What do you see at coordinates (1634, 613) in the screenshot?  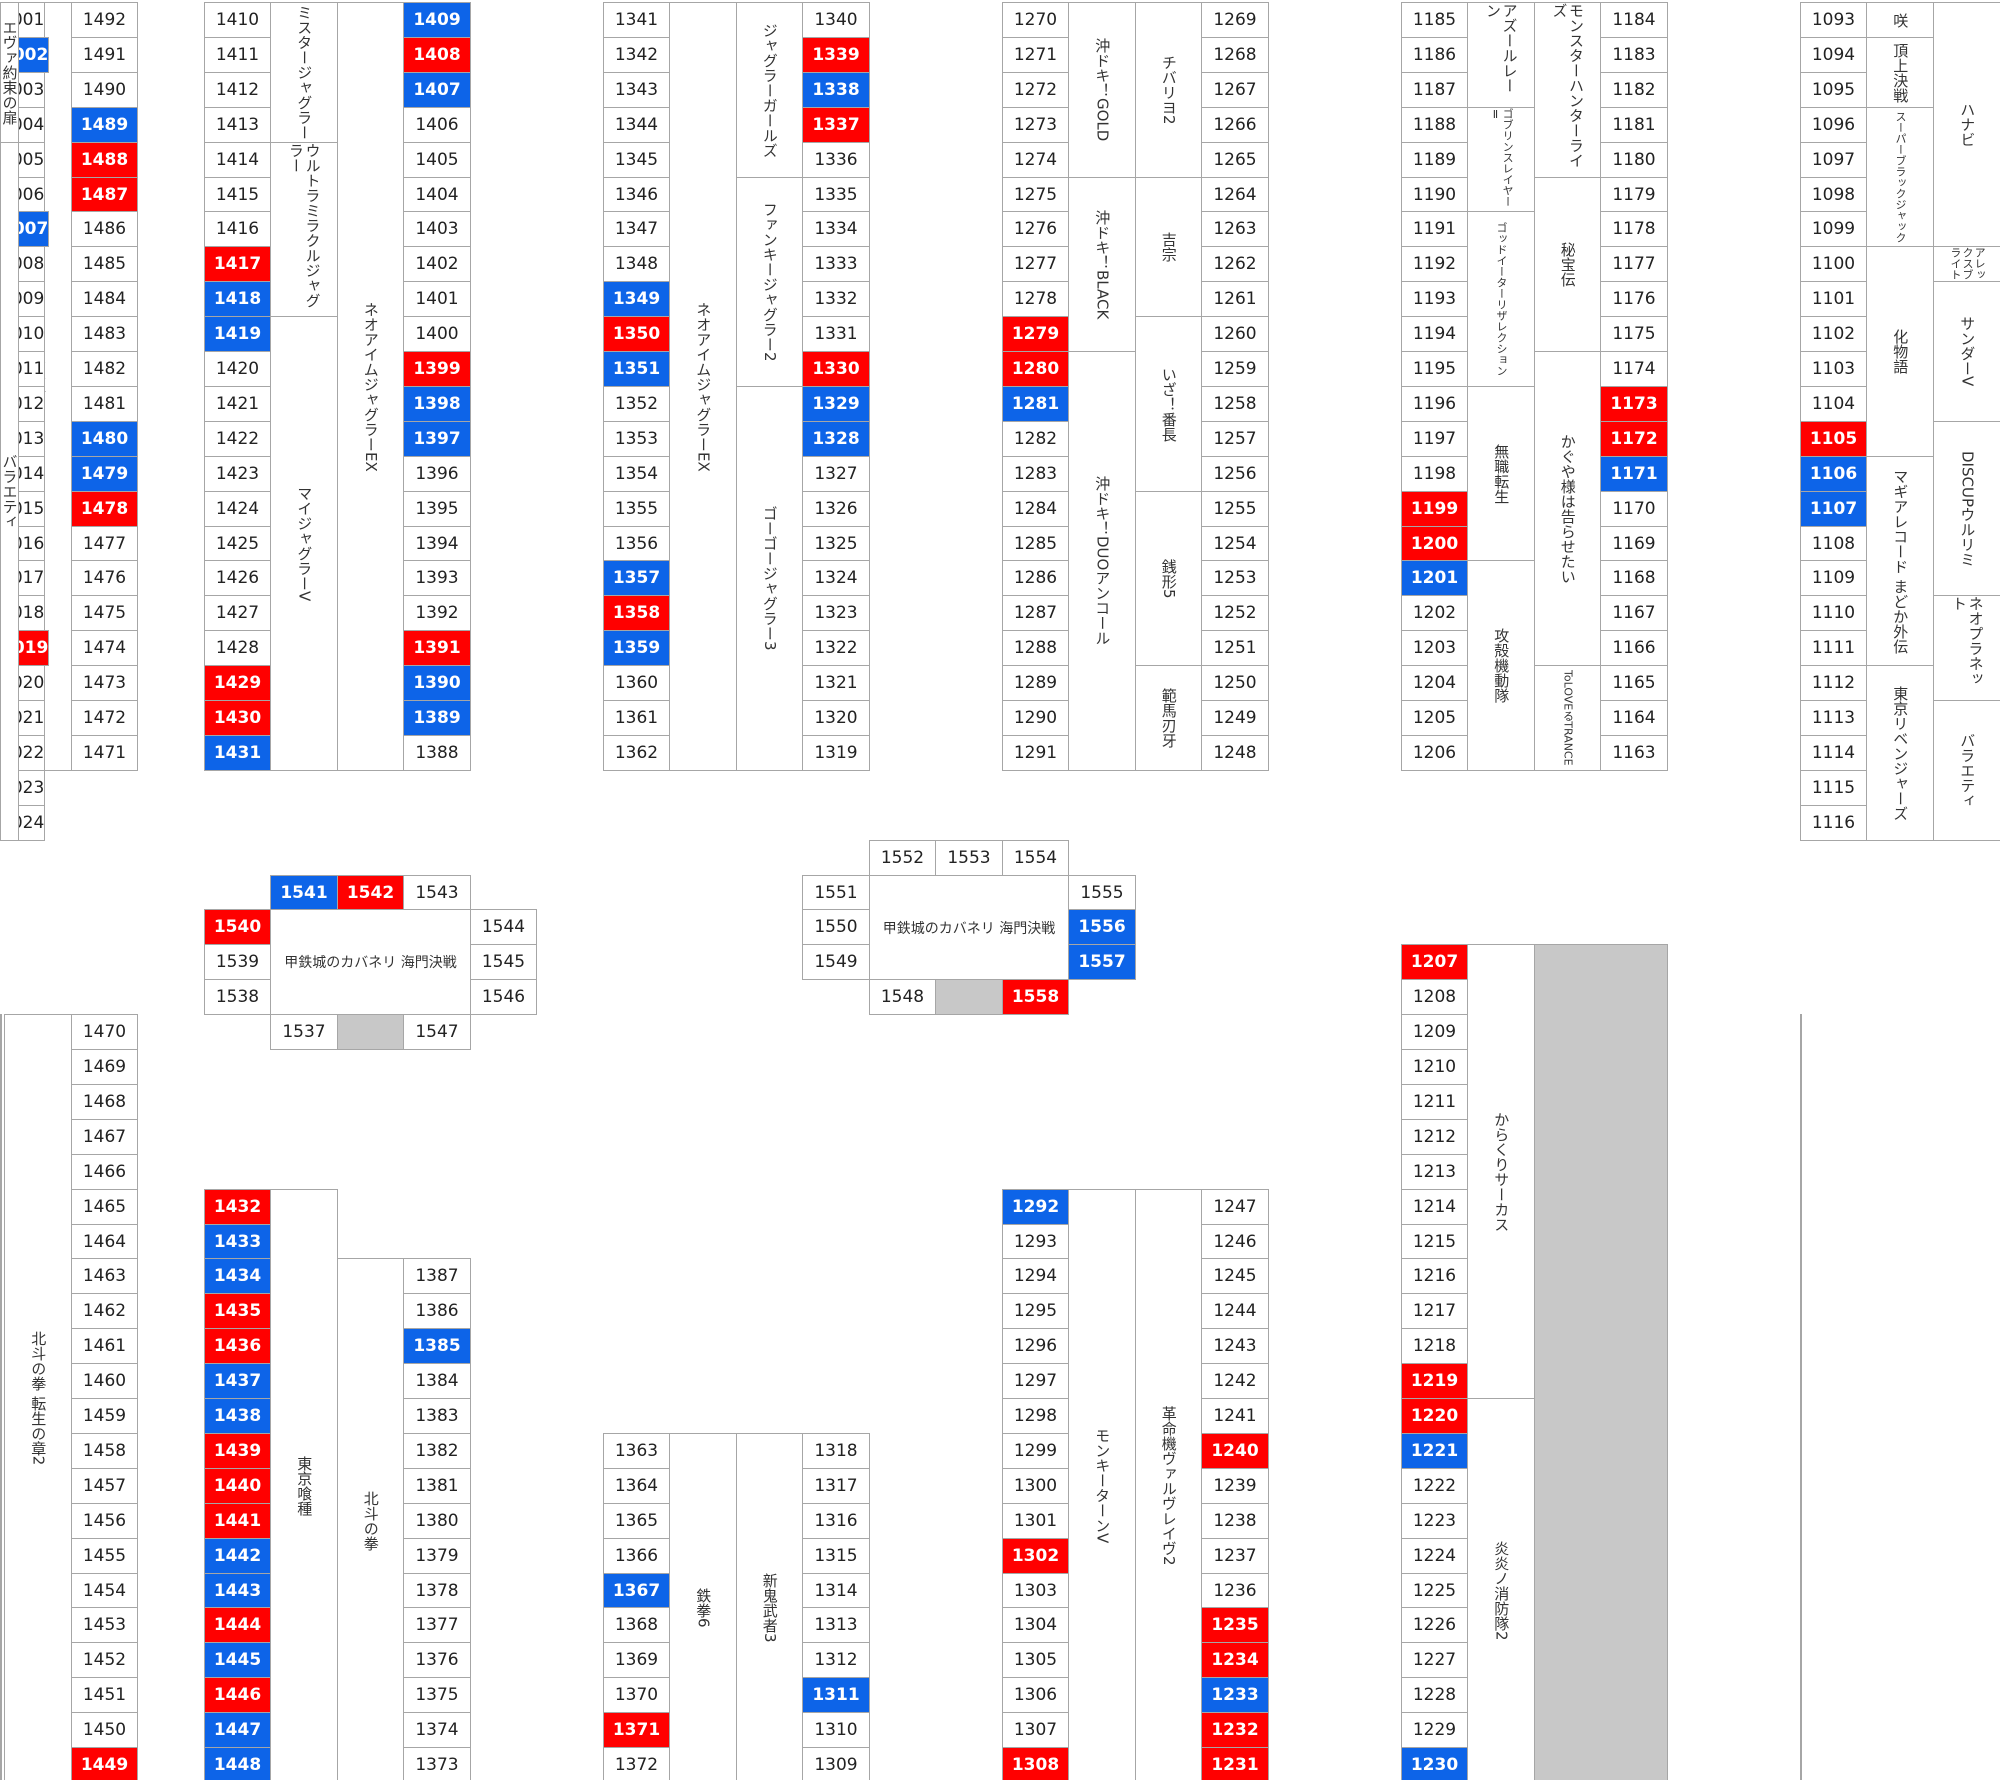 I see `machine-cell: 1167` at bounding box center [1634, 613].